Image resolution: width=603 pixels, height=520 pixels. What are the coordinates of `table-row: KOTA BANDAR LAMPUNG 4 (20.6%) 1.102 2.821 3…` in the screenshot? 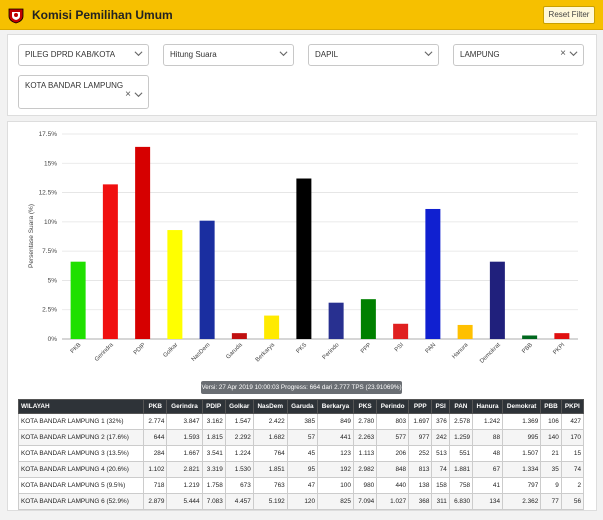 It's located at (301, 469).